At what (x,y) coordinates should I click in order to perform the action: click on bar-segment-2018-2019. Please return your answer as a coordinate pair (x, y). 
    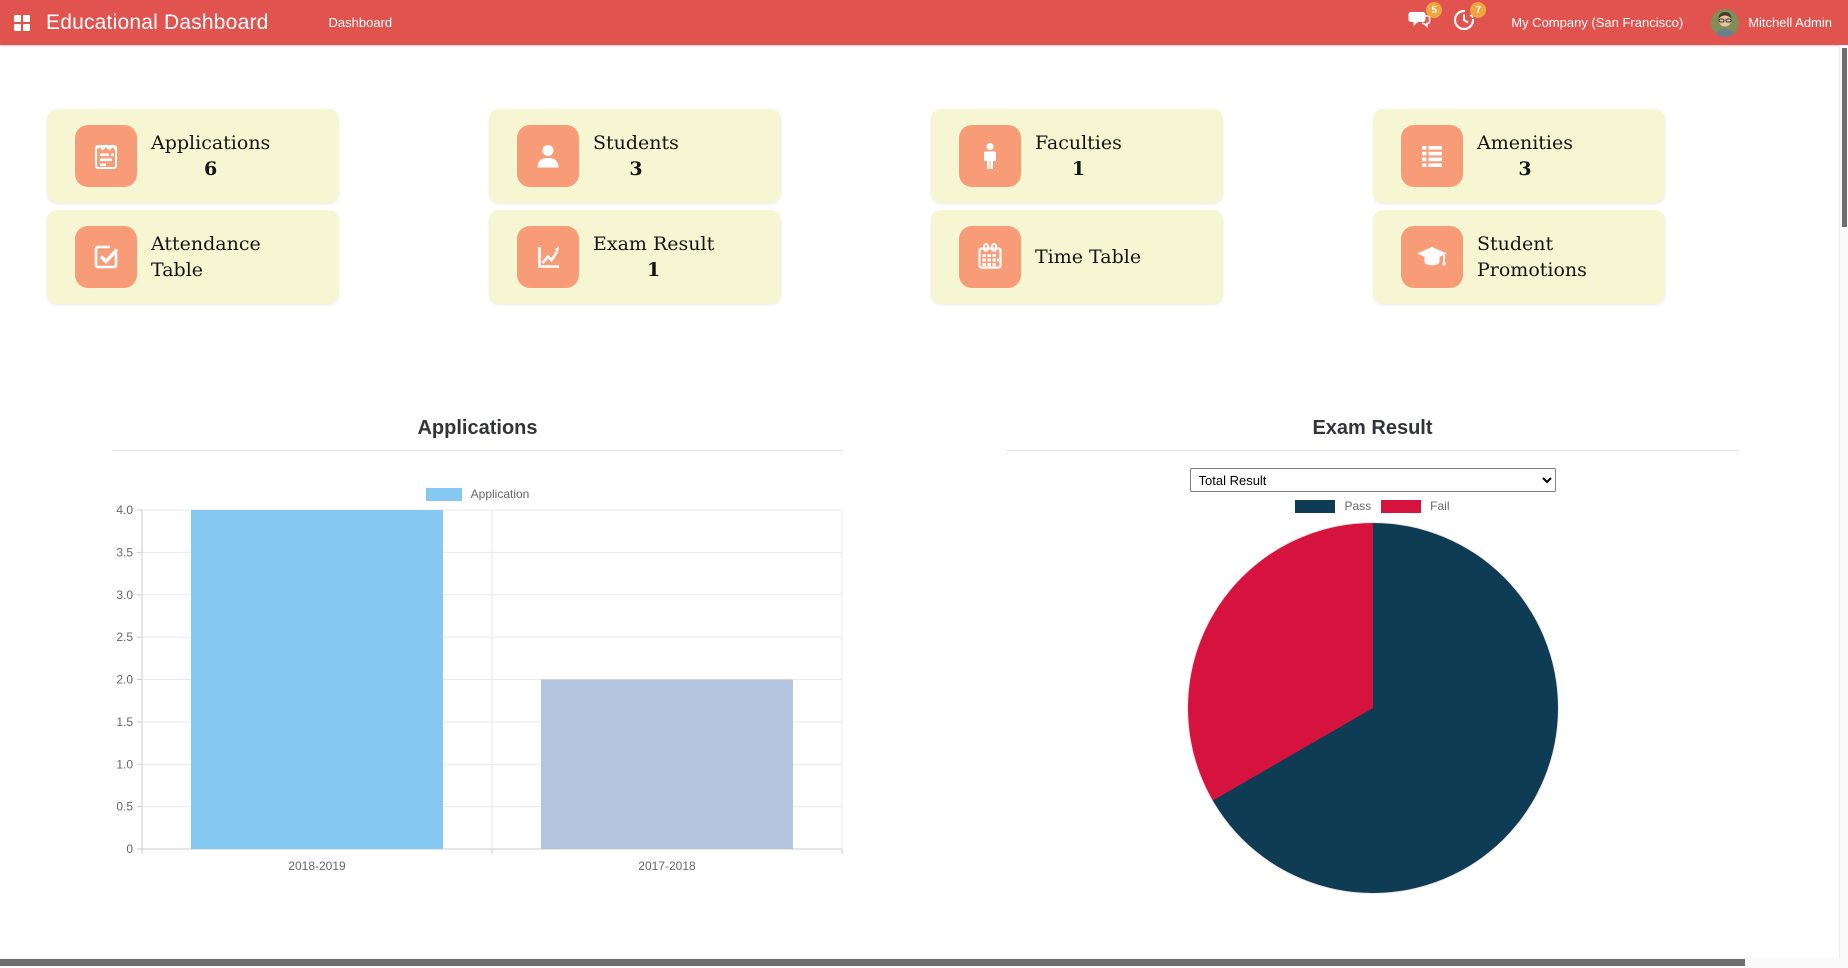
    Looking at the image, I should click on (317, 679).